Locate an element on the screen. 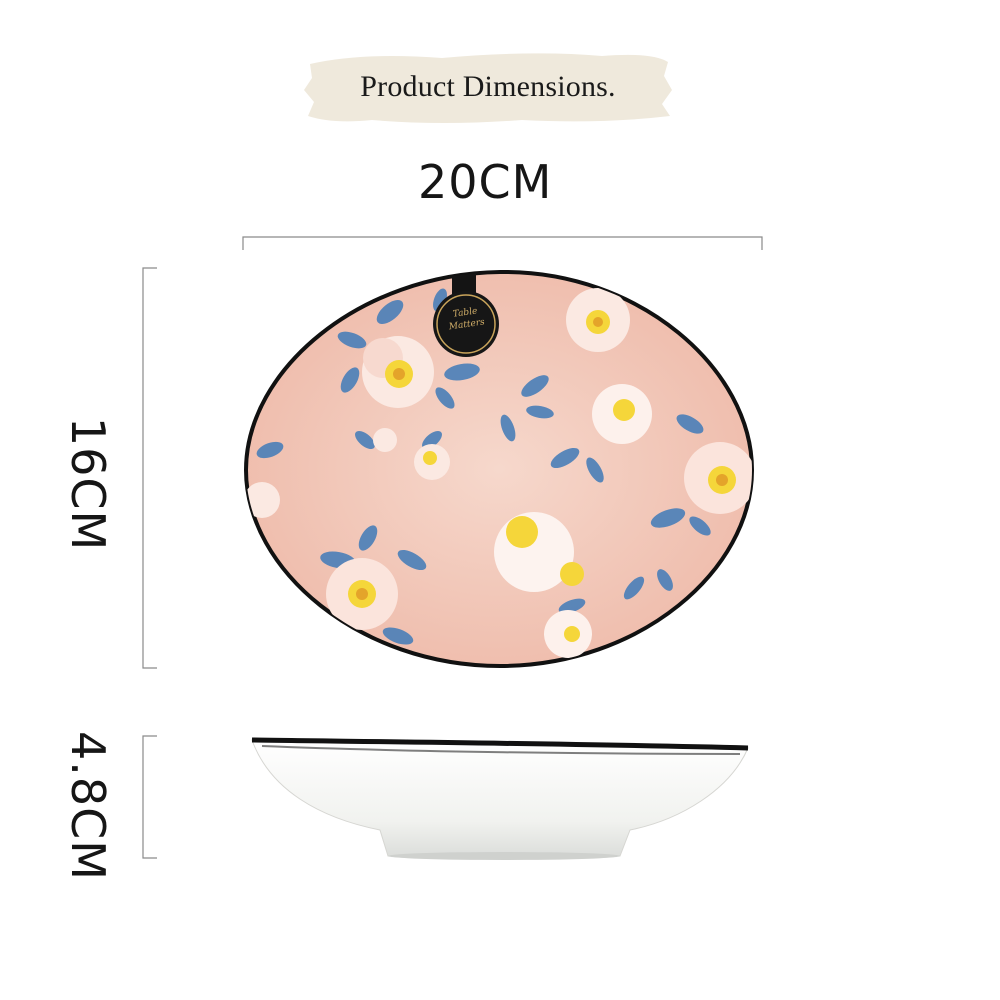 The width and height of the screenshot is (1000, 1000). width-dimension-label: 20CM is located at coordinates (485, 182).